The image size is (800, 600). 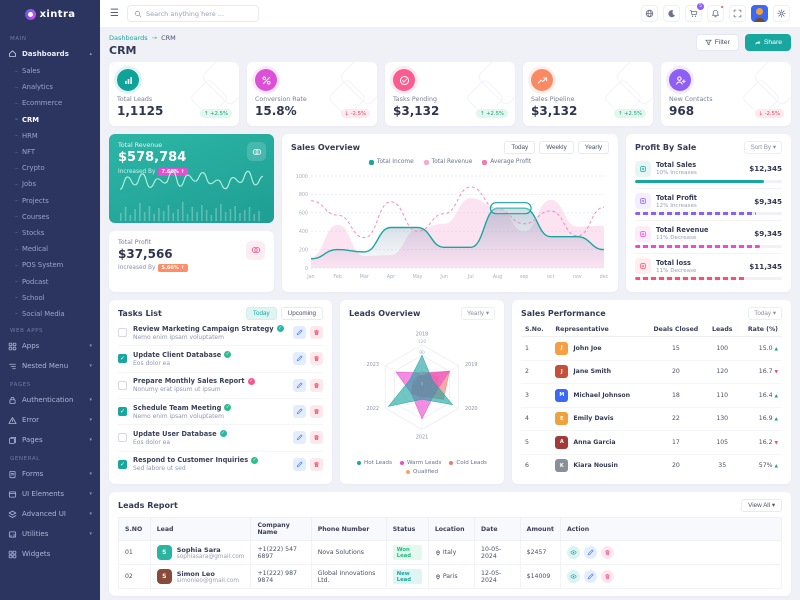 What do you see at coordinates (32, 200) in the screenshot?
I see `sidebar-item-projects: – Projects` at bounding box center [32, 200].